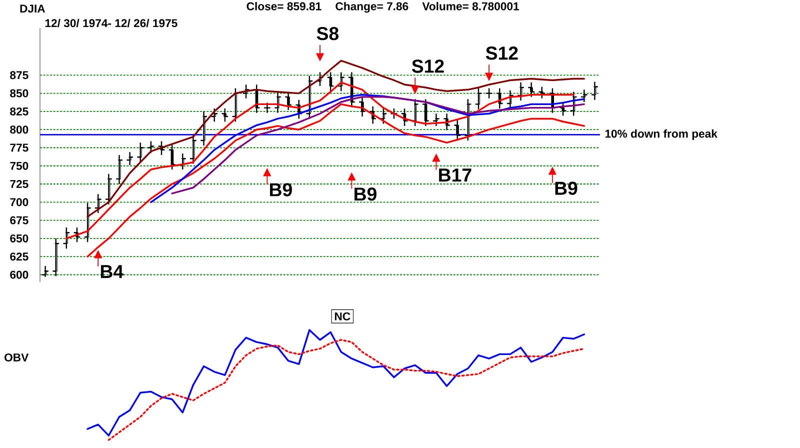 The width and height of the screenshot is (800, 448). I want to click on chart-title: NC, so click(342, 316).